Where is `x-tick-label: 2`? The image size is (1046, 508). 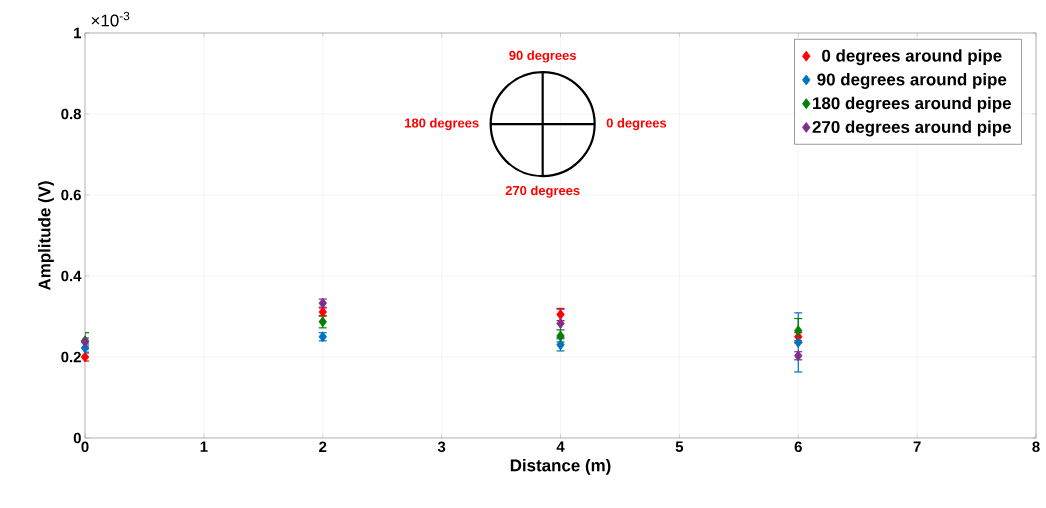
x-tick-label: 2 is located at coordinates (323, 446).